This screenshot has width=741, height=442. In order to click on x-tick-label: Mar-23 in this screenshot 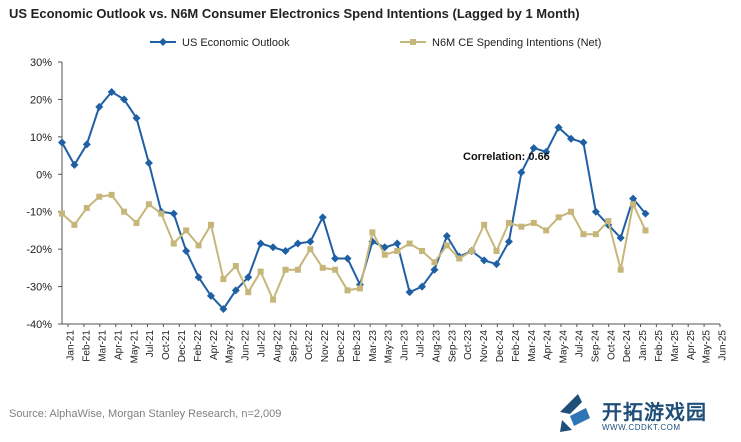, I will do `click(373, 346)`.